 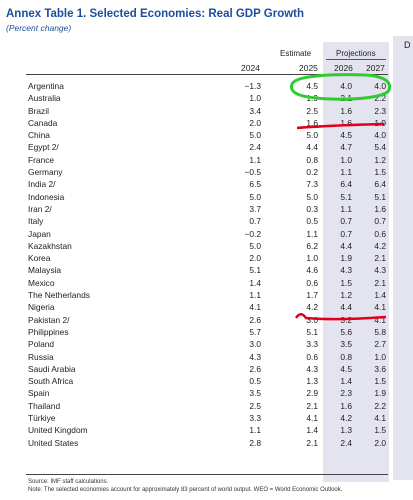 What do you see at coordinates (312, 430) in the screenshot?
I see `value-2025: 1.4` at bounding box center [312, 430].